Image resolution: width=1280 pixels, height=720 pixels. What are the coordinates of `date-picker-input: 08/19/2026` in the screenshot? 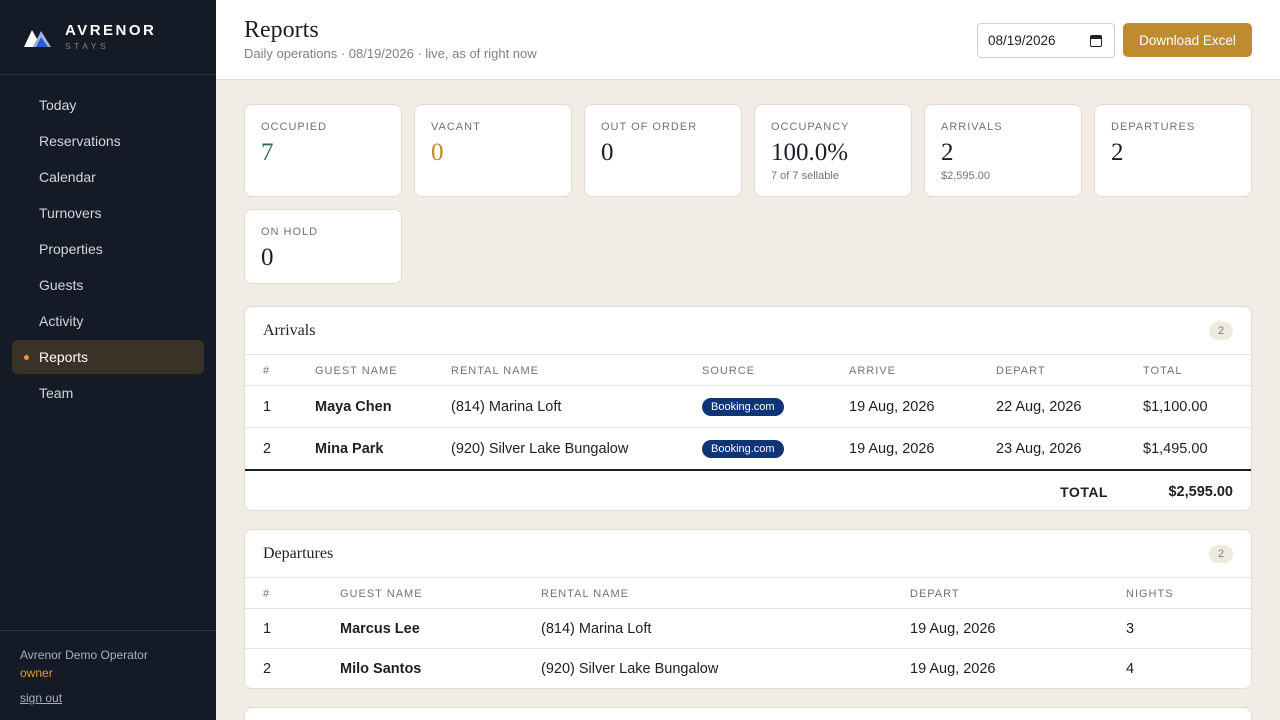 It's located at (1046, 40).